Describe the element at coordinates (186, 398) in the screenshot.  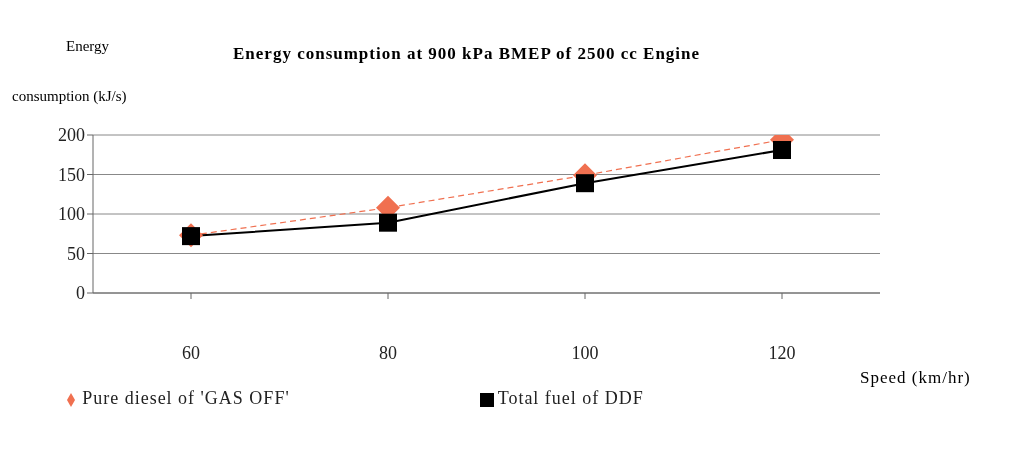
I see `legend-label: Pure diesel of 'GAS OFF'` at that location.